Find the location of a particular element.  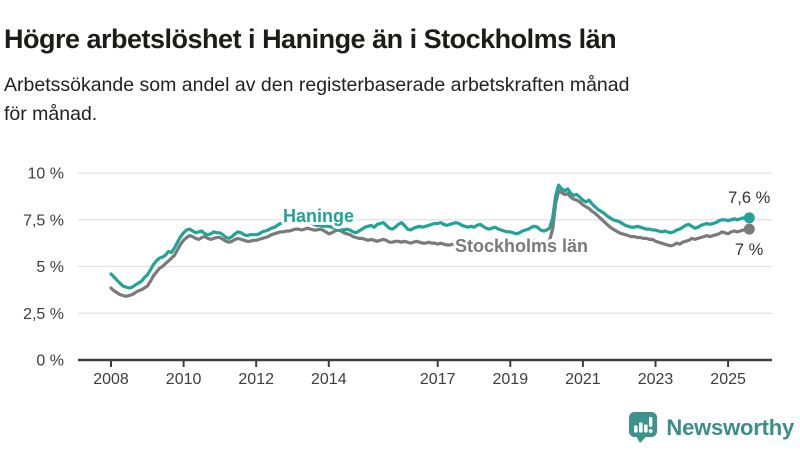

series-end-value-label: 7 % is located at coordinates (749, 250).